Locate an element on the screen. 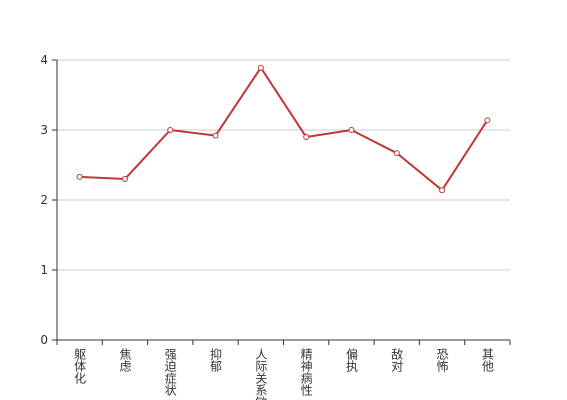 Image resolution: width=567 pixels, height=400 pixels. x-tick-label: 其他 is located at coordinates (487, 360).